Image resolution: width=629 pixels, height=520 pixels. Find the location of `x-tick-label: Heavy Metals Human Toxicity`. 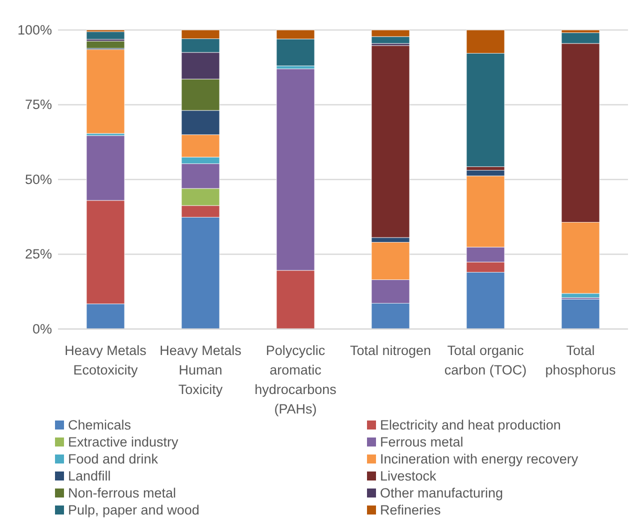

x-tick-label: Heavy Metals Human Toxicity is located at coordinates (201, 370).